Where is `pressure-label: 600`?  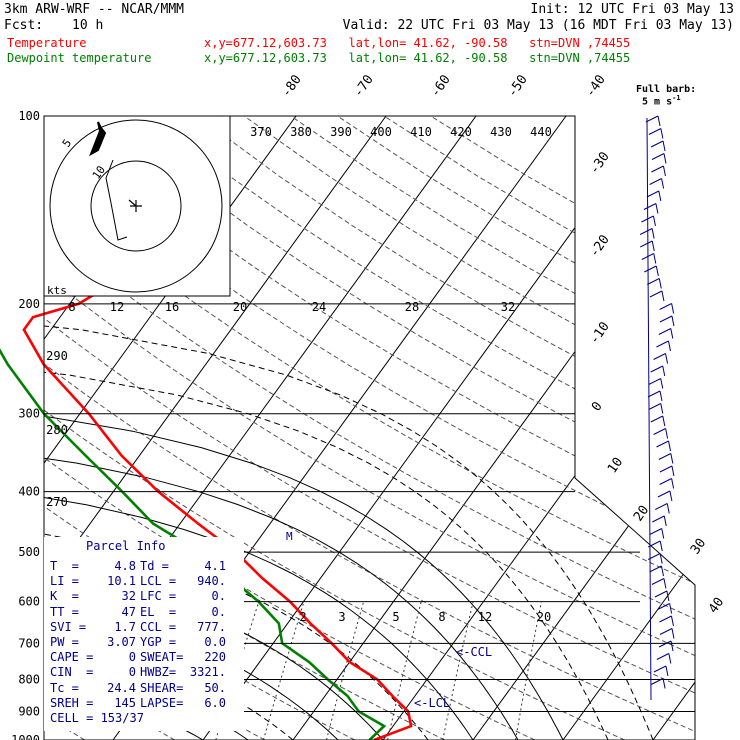 pressure-label: 600 is located at coordinates (29, 602).